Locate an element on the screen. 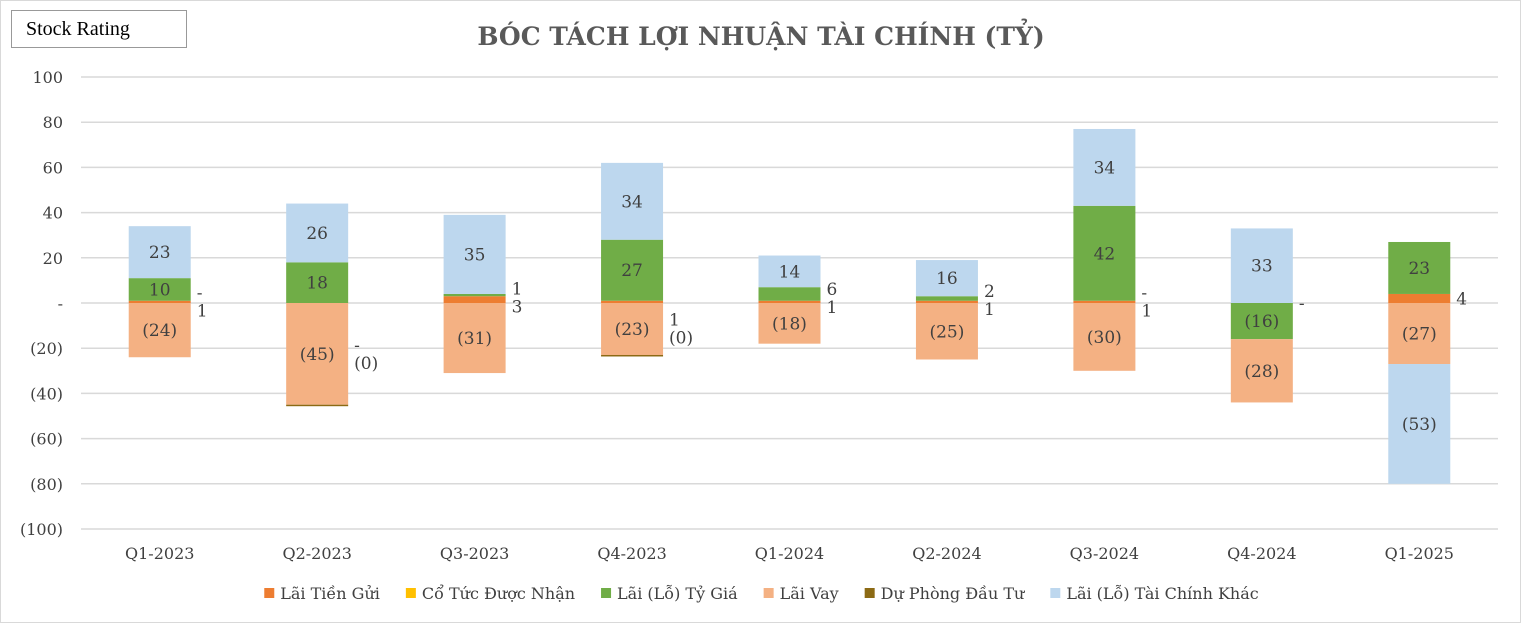 The image size is (1521, 624). data-label: 2 is located at coordinates (989, 292).